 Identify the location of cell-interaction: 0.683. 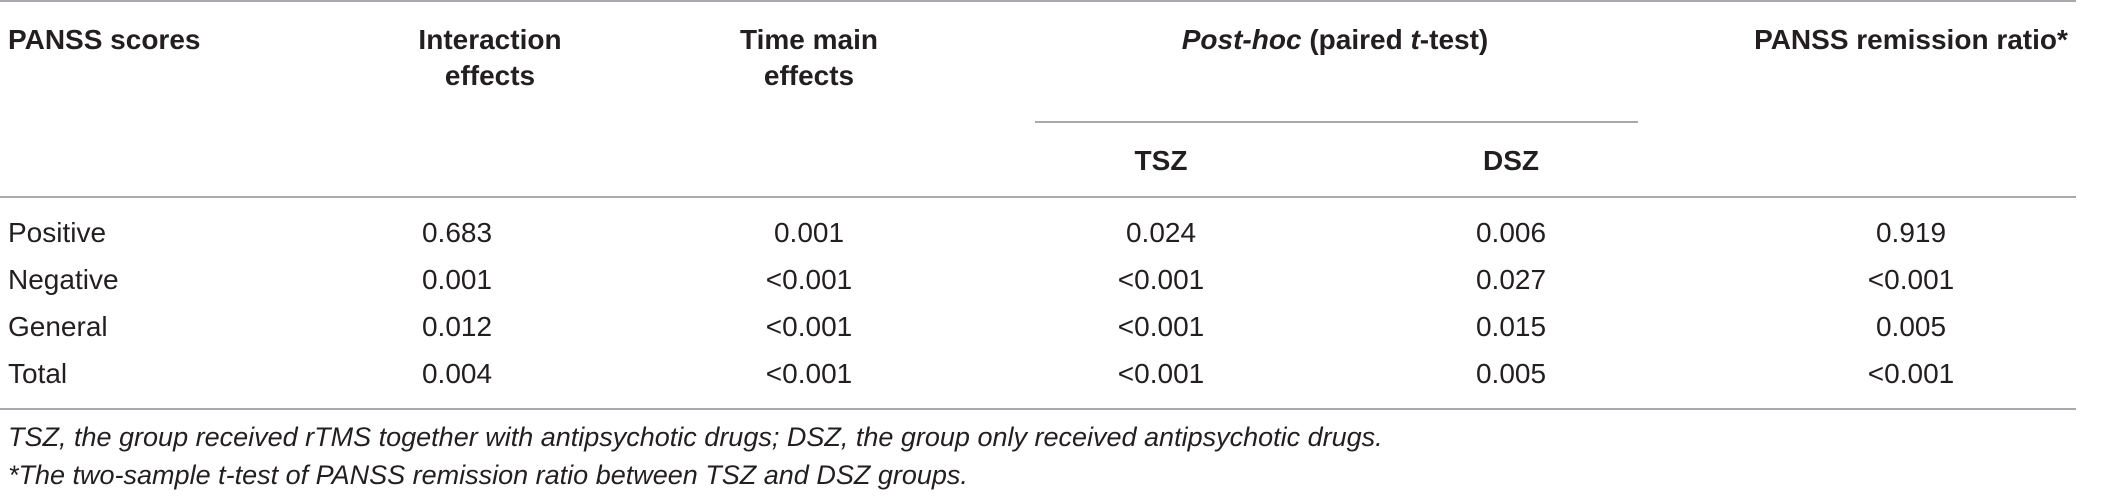
(457, 232).